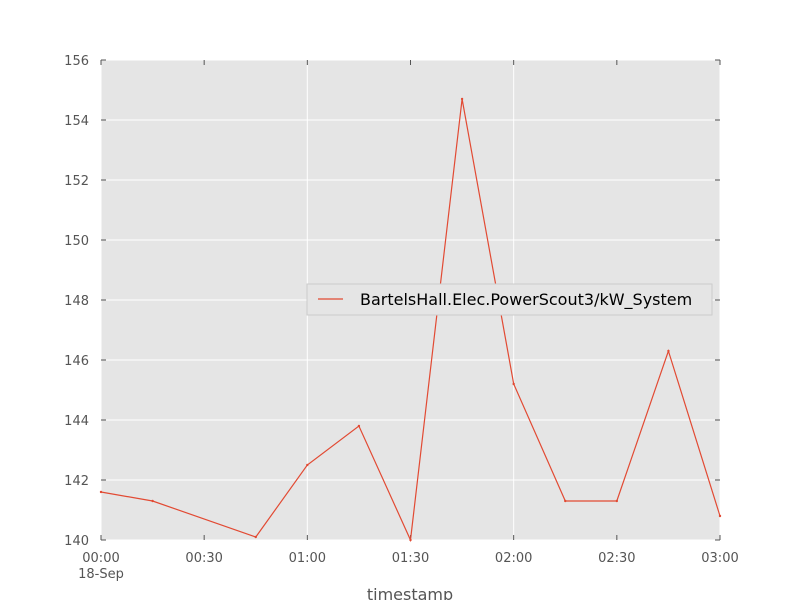 Image resolution: width=800 pixels, height=600 pixels. What do you see at coordinates (526, 300) in the screenshot?
I see `legend-label: BartelsHall.Elec.PowerScout3/kW_System` at bounding box center [526, 300].